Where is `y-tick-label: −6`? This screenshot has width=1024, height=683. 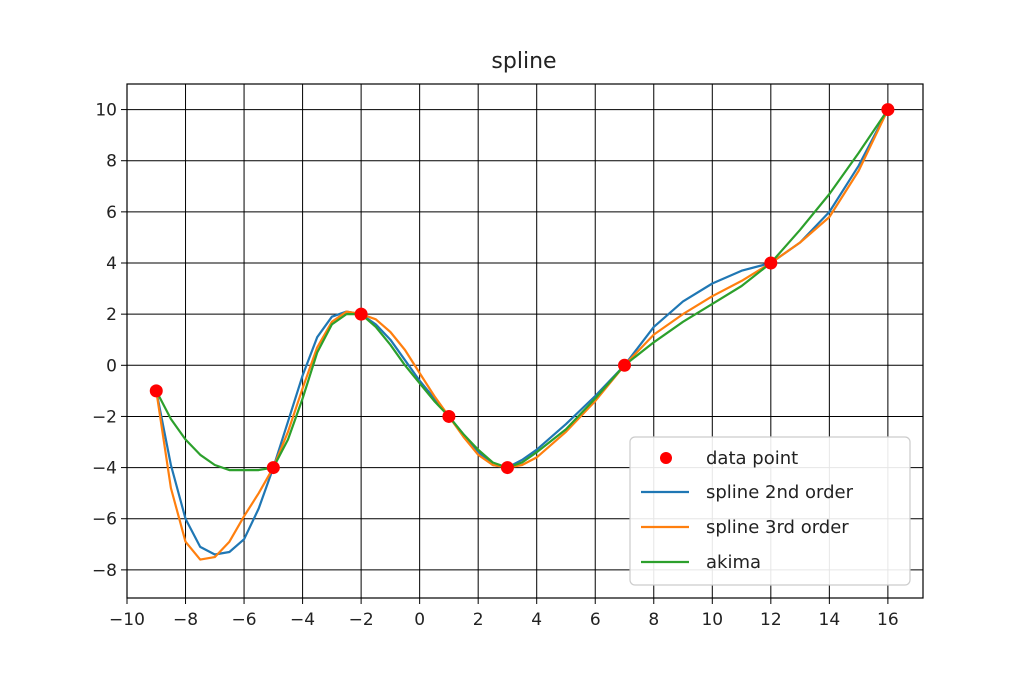
y-tick-label: −6 is located at coordinates (104, 520).